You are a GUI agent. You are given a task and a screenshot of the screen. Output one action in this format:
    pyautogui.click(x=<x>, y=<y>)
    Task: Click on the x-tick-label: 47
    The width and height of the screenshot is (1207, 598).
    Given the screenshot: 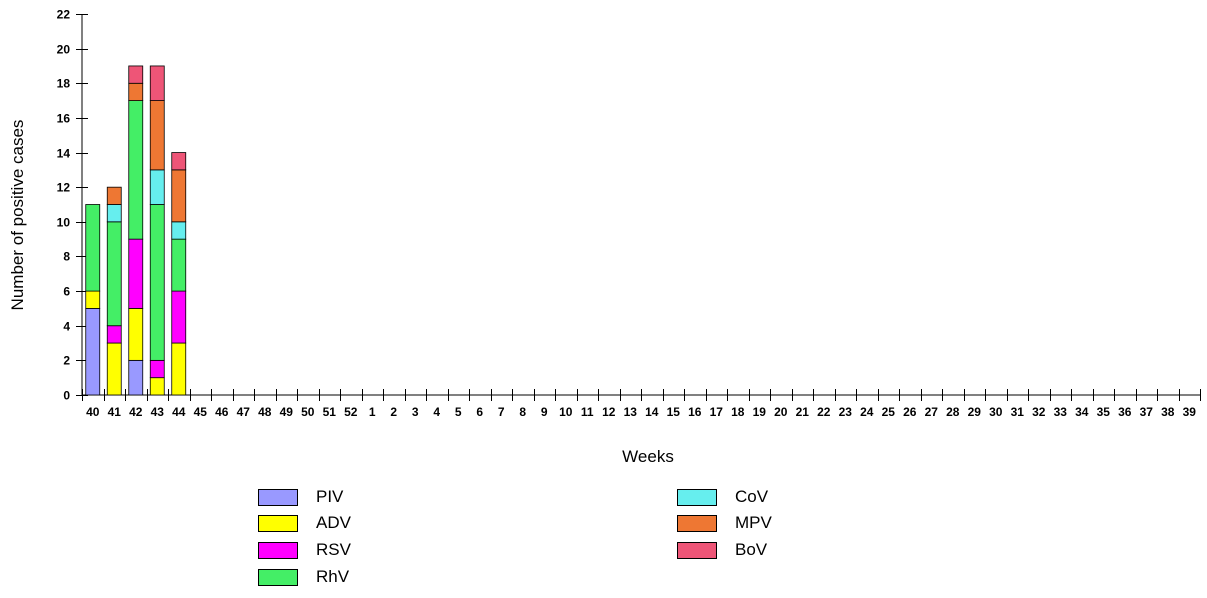 What is the action you would take?
    pyautogui.click(x=244, y=412)
    